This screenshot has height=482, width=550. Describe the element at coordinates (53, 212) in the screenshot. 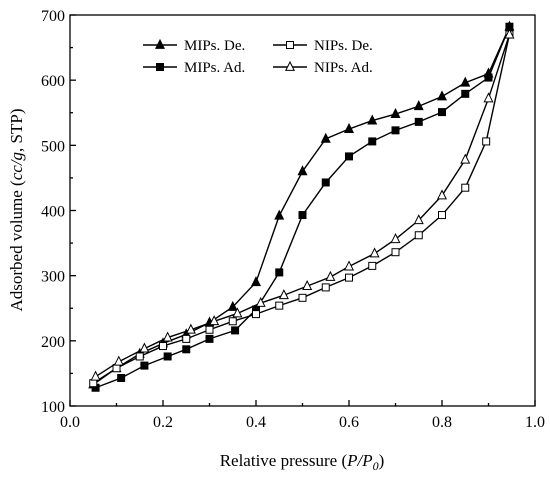

I see `y-tick-label: 400` at that location.